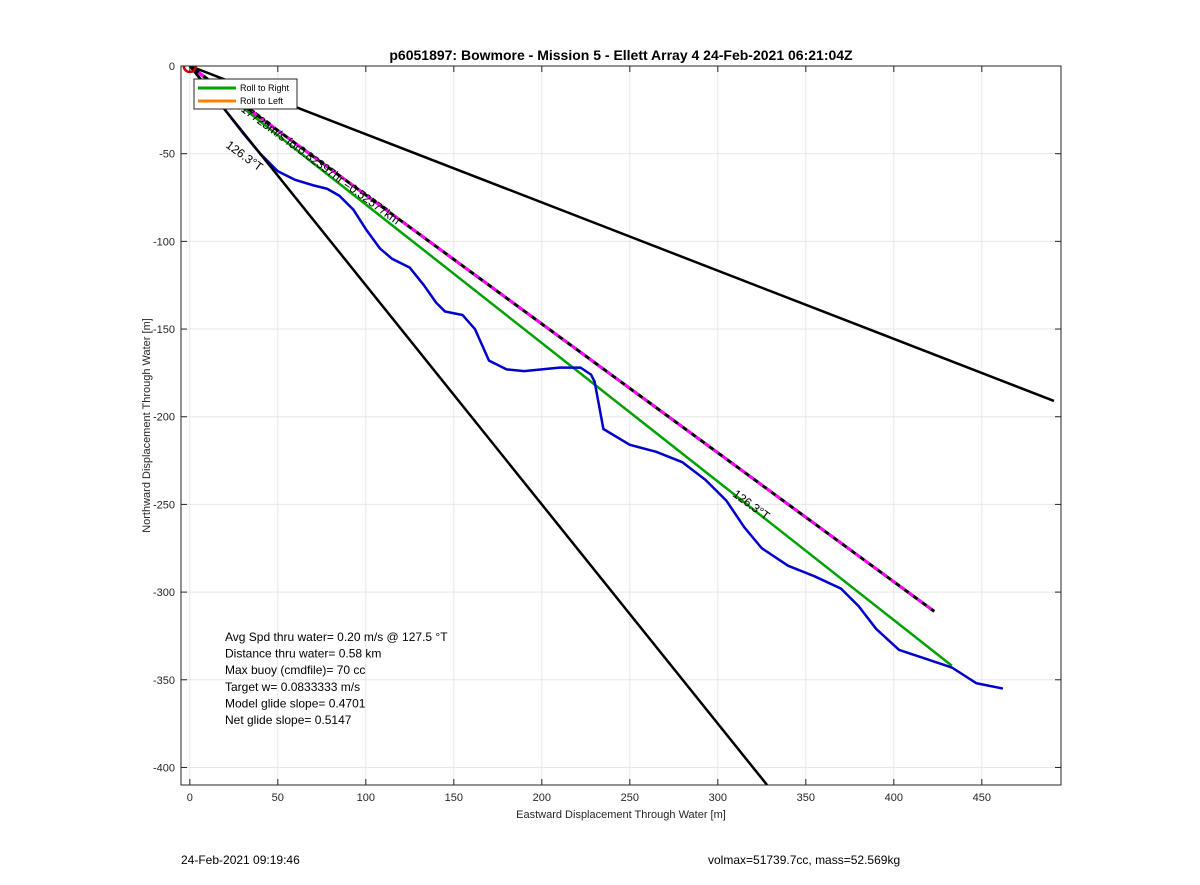  I want to click on y-tick-label: -400, so click(164, 768).